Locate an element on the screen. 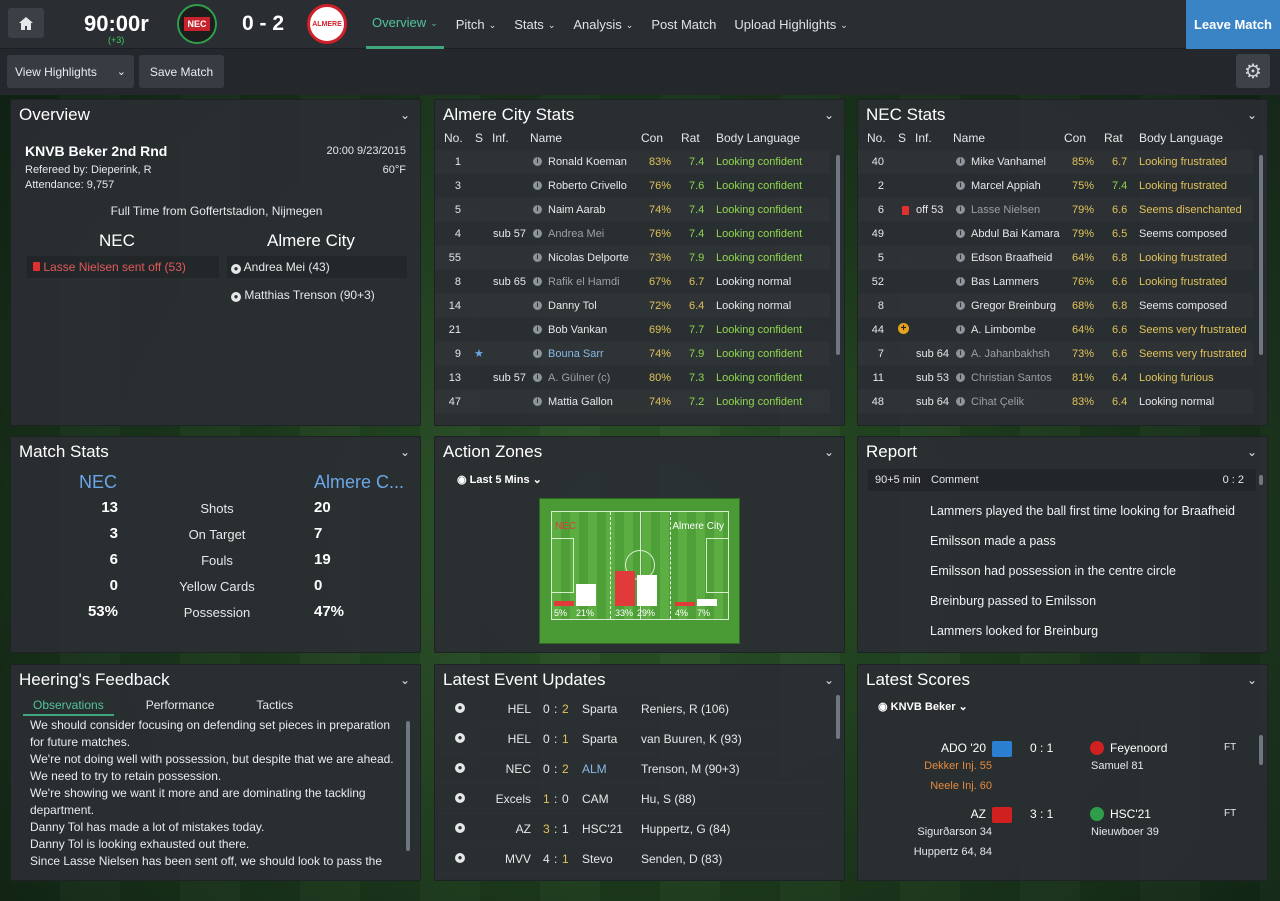  player-name: Bob Vankan is located at coordinates (578, 330).